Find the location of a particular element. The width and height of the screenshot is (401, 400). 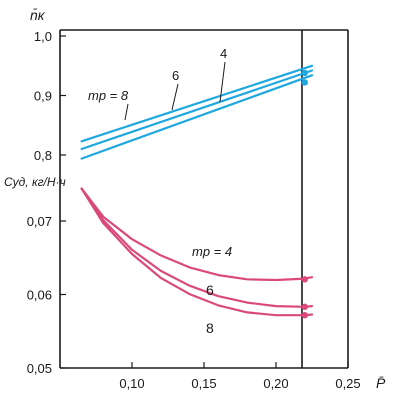

bottom-ylabel: Cуд, кг/Н·ч is located at coordinates (35, 182).